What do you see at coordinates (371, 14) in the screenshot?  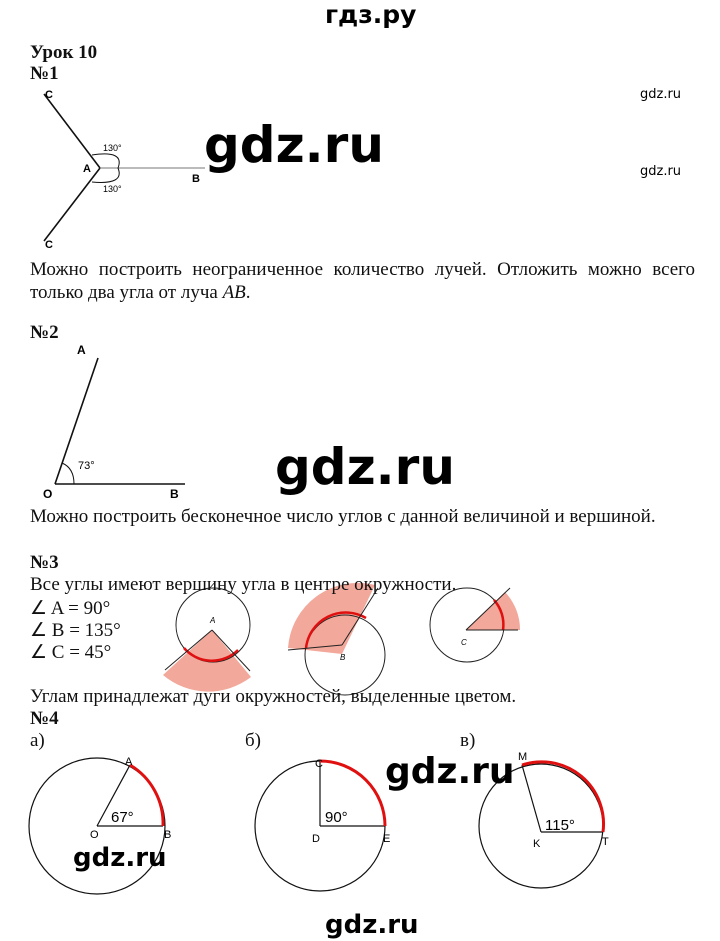 I see `site-header: гдз.ру` at bounding box center [371, 14].